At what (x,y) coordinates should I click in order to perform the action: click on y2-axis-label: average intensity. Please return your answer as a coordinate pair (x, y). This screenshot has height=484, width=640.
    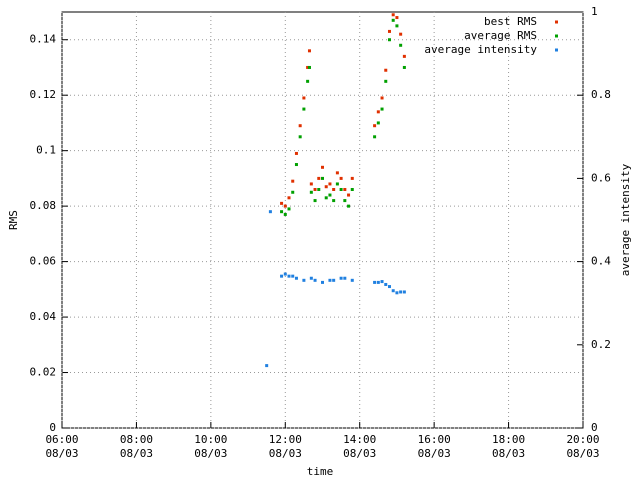
    Looking at the image, I should click on (625, 219).